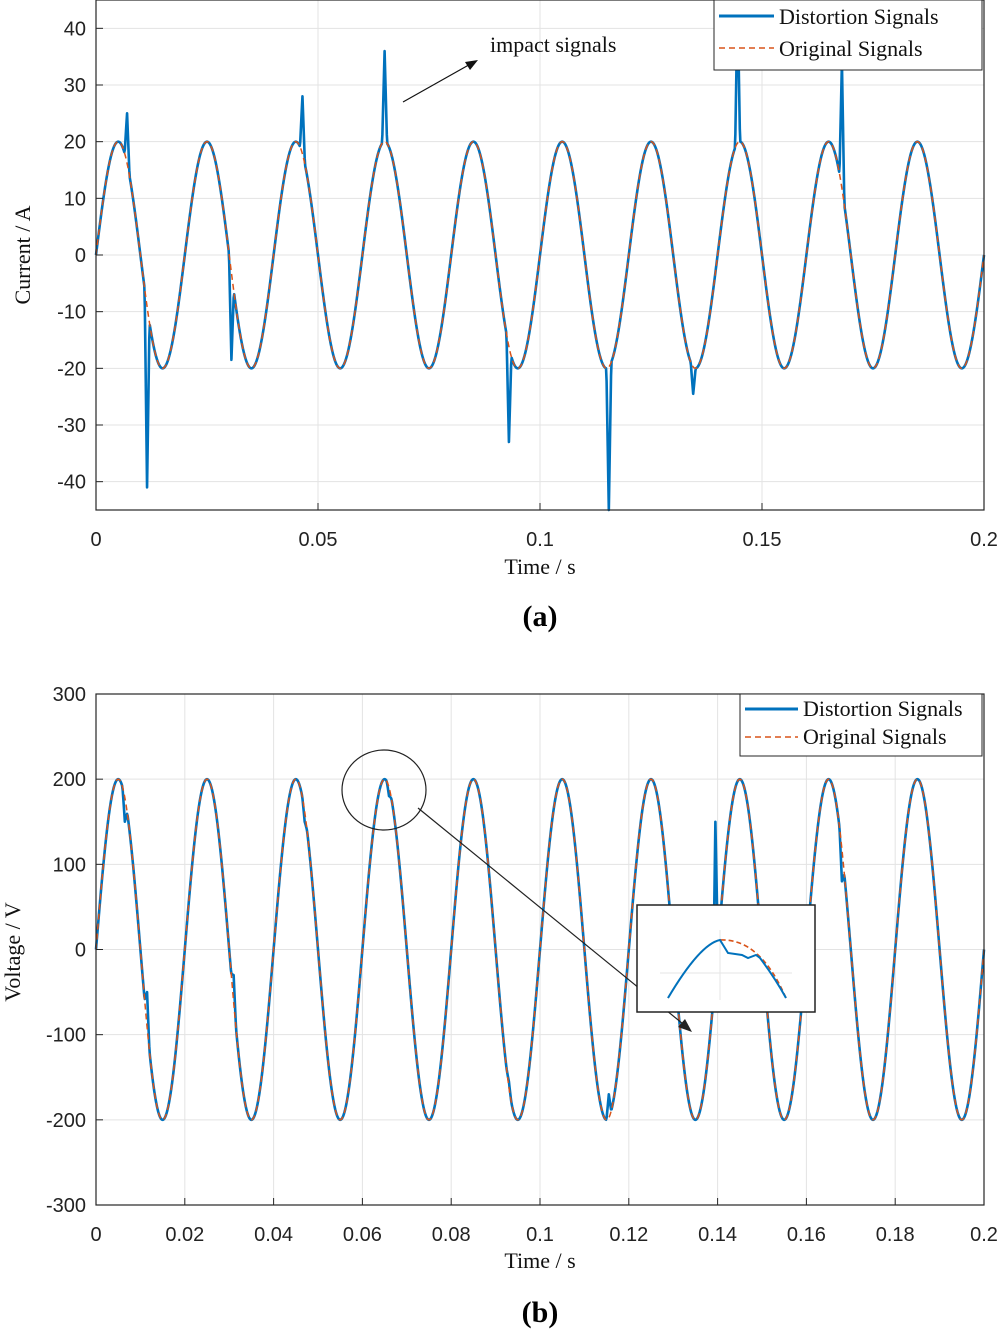 This screenshot has width=1000, height=1334. What do you see at coordinates (12, 952) in the screenshot?
I see `chart-b-ylabel: Voltage / V` at bounding box center [12, 952].